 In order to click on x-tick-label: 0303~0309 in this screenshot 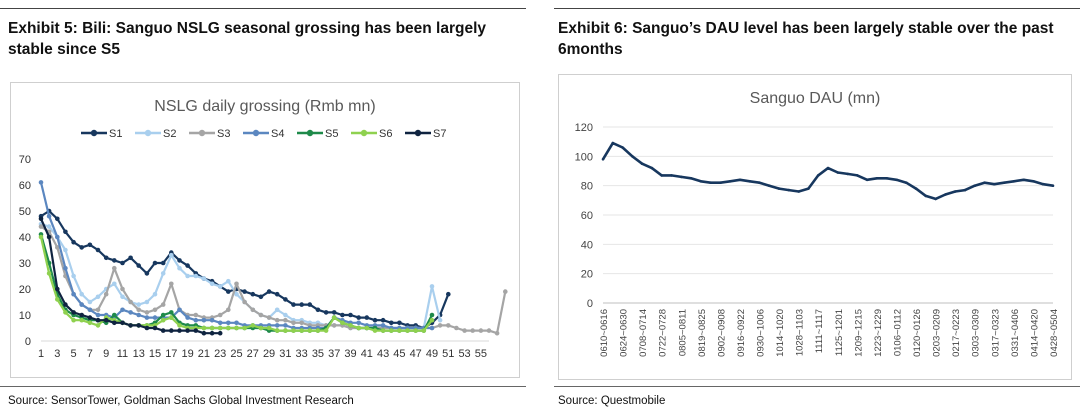, I will do `click(976, 333)`.